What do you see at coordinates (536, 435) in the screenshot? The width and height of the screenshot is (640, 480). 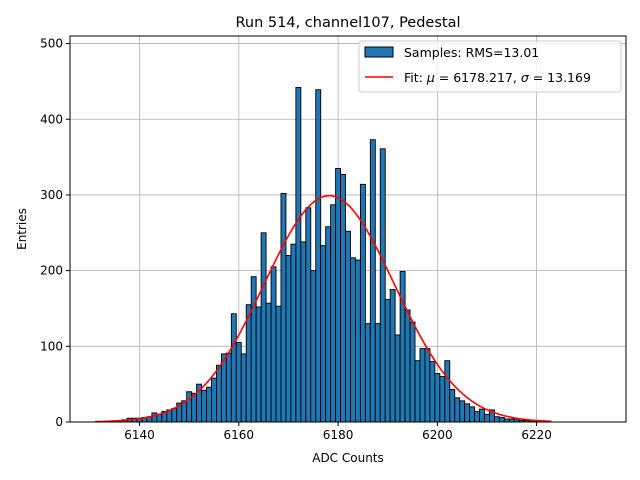 I see `x-tick-label: 6220` at bounding box center [536, 435].